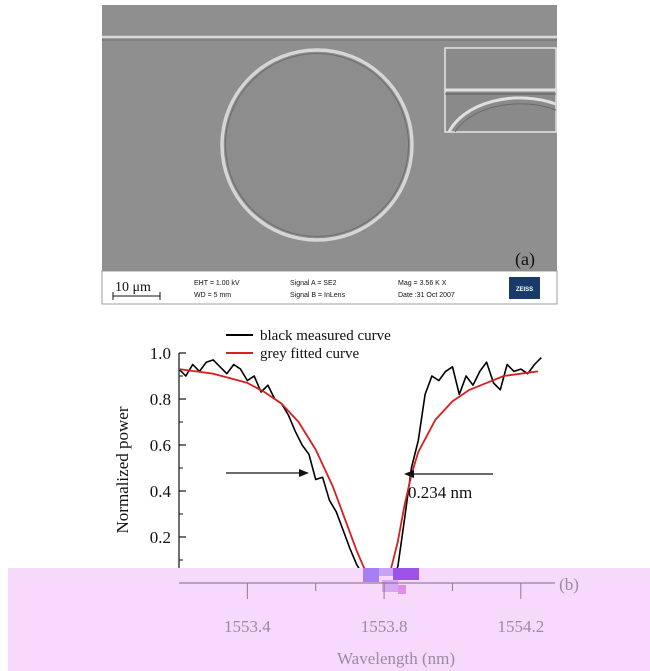 This screenshot has width=650, height=671. What do you see at coordinates (308, 345) in the screenshot?
I see `legend: black measured curve grey fitted curve` at bounding box center [308, 345].